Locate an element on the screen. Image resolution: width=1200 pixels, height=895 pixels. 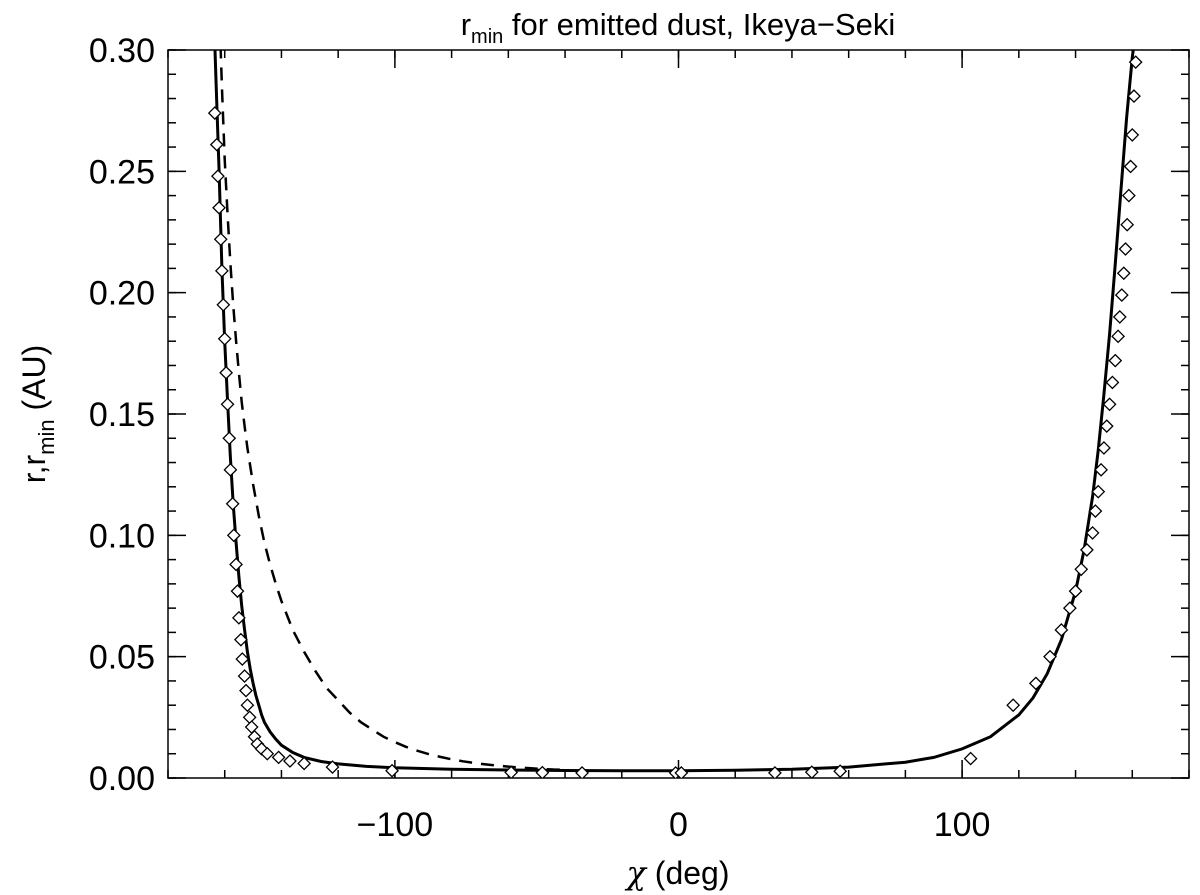
y-axis-lead: r,r is located at coordinates (34, 468).